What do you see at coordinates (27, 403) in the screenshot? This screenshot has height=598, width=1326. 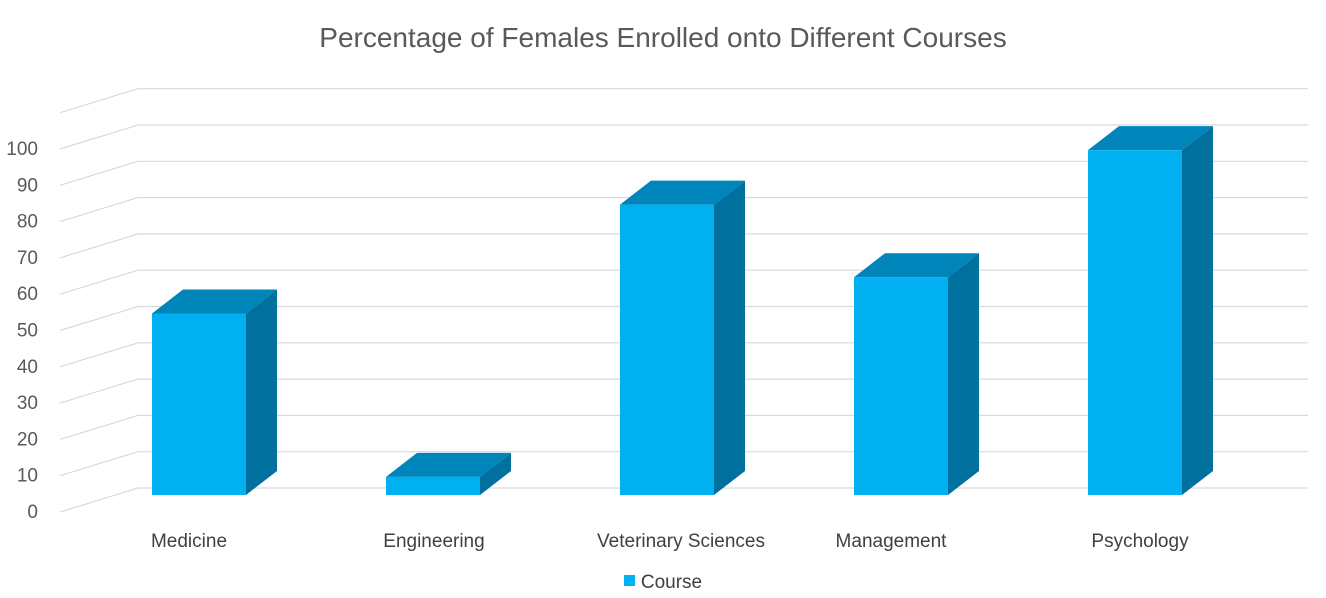 I see `y-tick-label: 30` at bounding box center [27, 403].